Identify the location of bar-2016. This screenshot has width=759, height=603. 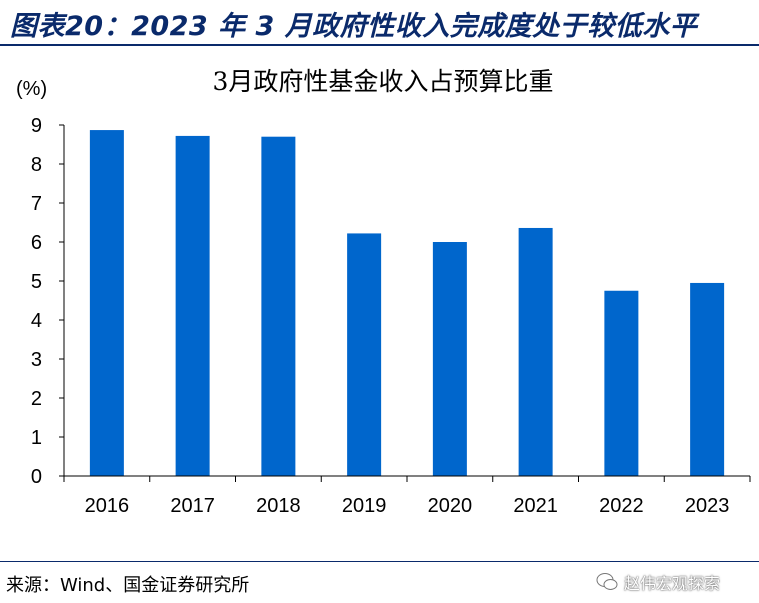
(106, 303).